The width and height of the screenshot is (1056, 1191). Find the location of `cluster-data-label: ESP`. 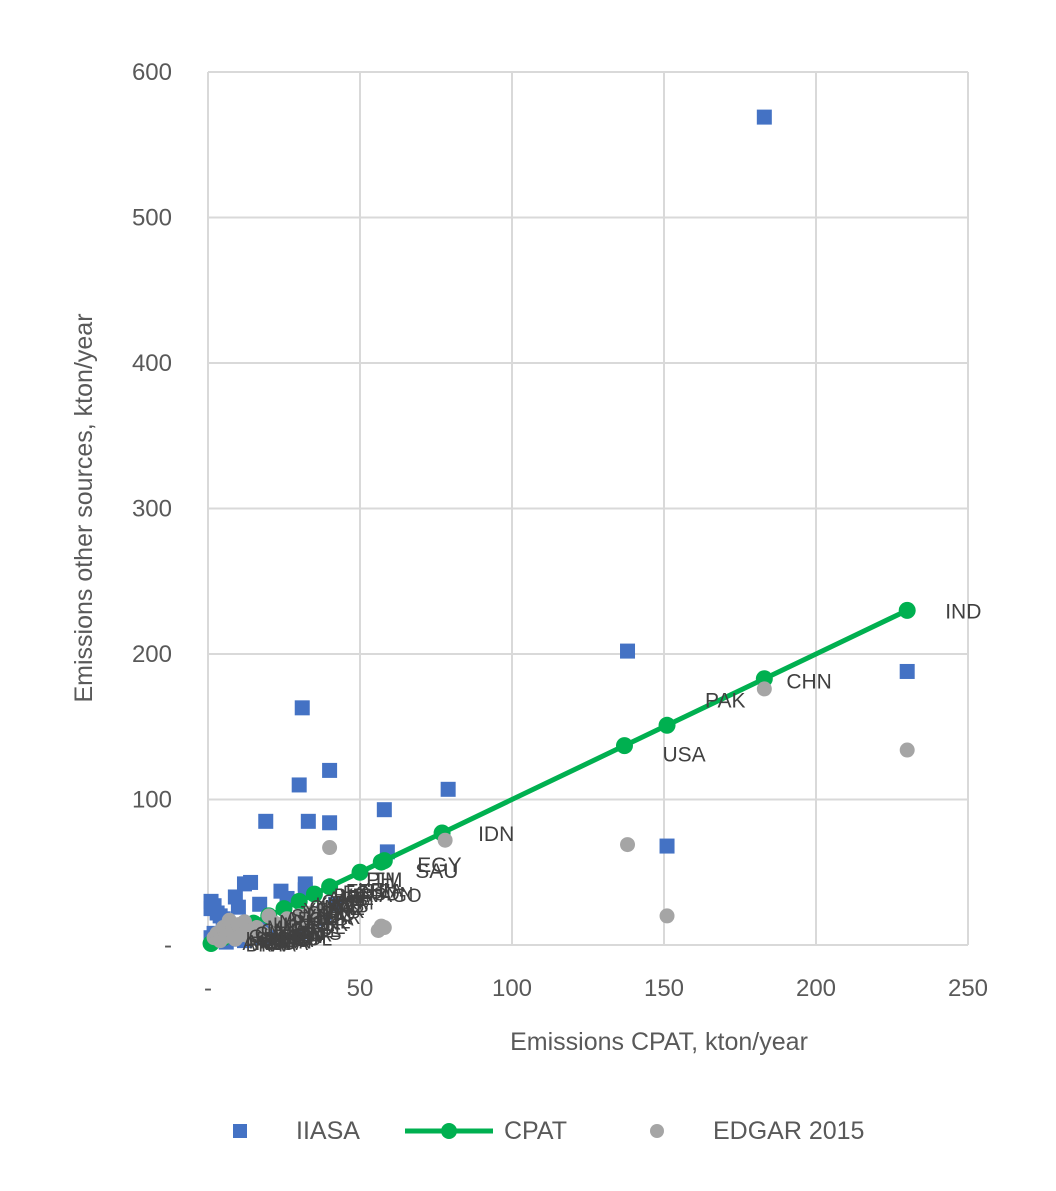

cluster-data-label: ESP is located at coordinates (307, 938).